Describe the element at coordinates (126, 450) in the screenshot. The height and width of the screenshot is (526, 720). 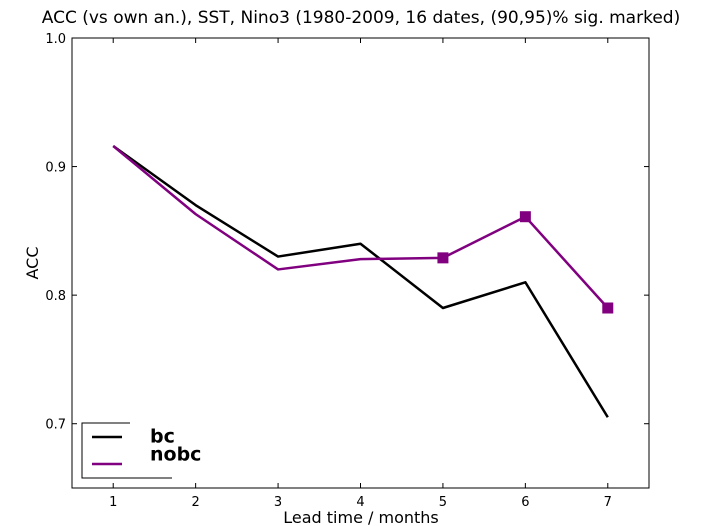
I see `legend-frame` at that location.